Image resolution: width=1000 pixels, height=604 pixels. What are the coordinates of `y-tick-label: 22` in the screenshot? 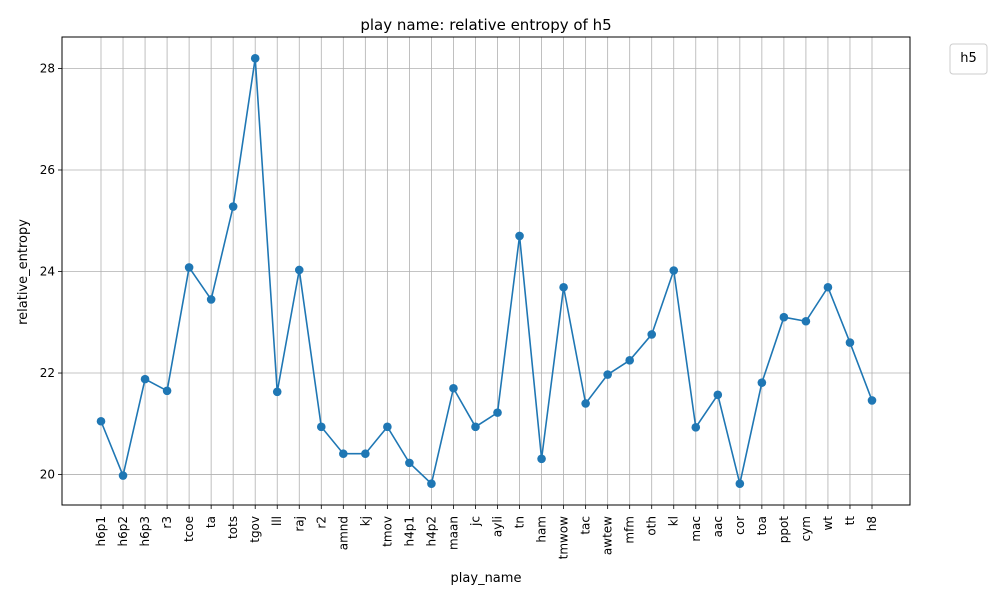 It's located at (47, 373).